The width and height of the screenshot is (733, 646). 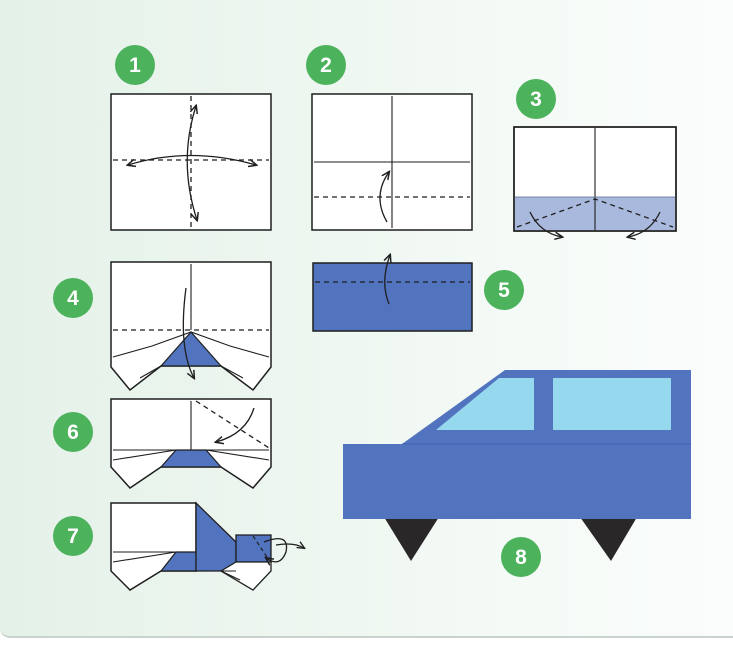 I want to click on step-badge-3: 3, so click(x=536, y=99).